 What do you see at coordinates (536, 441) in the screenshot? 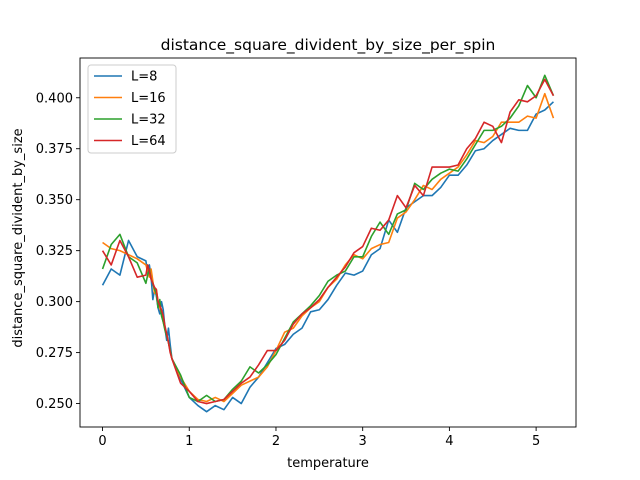
I see `x-tick-label: 5` at bounding box center [536, 441].